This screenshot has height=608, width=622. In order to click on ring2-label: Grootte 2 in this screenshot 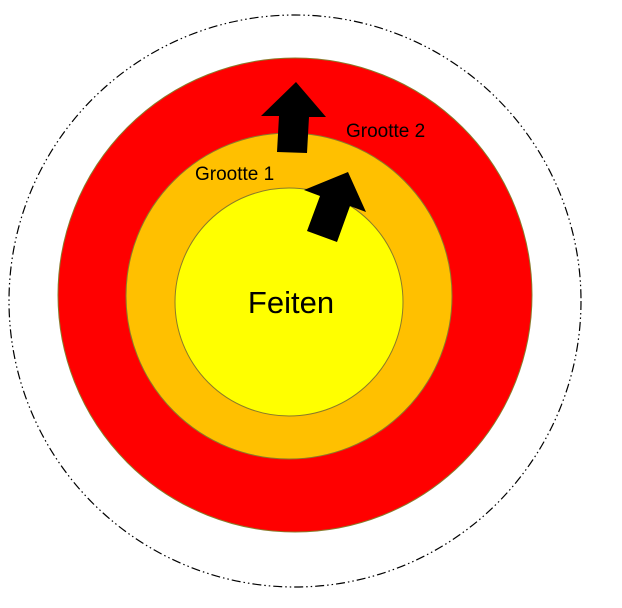, I will do `click(385, 131)`.